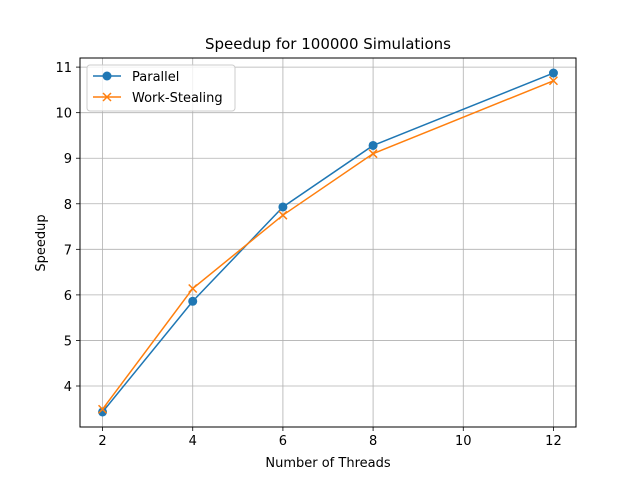 This screenshot has height=480, width=640. What do you see at coordinates (68, 387) in the screenshot?
I see `y-tick-label: 4` at bounding box center [68, 387].